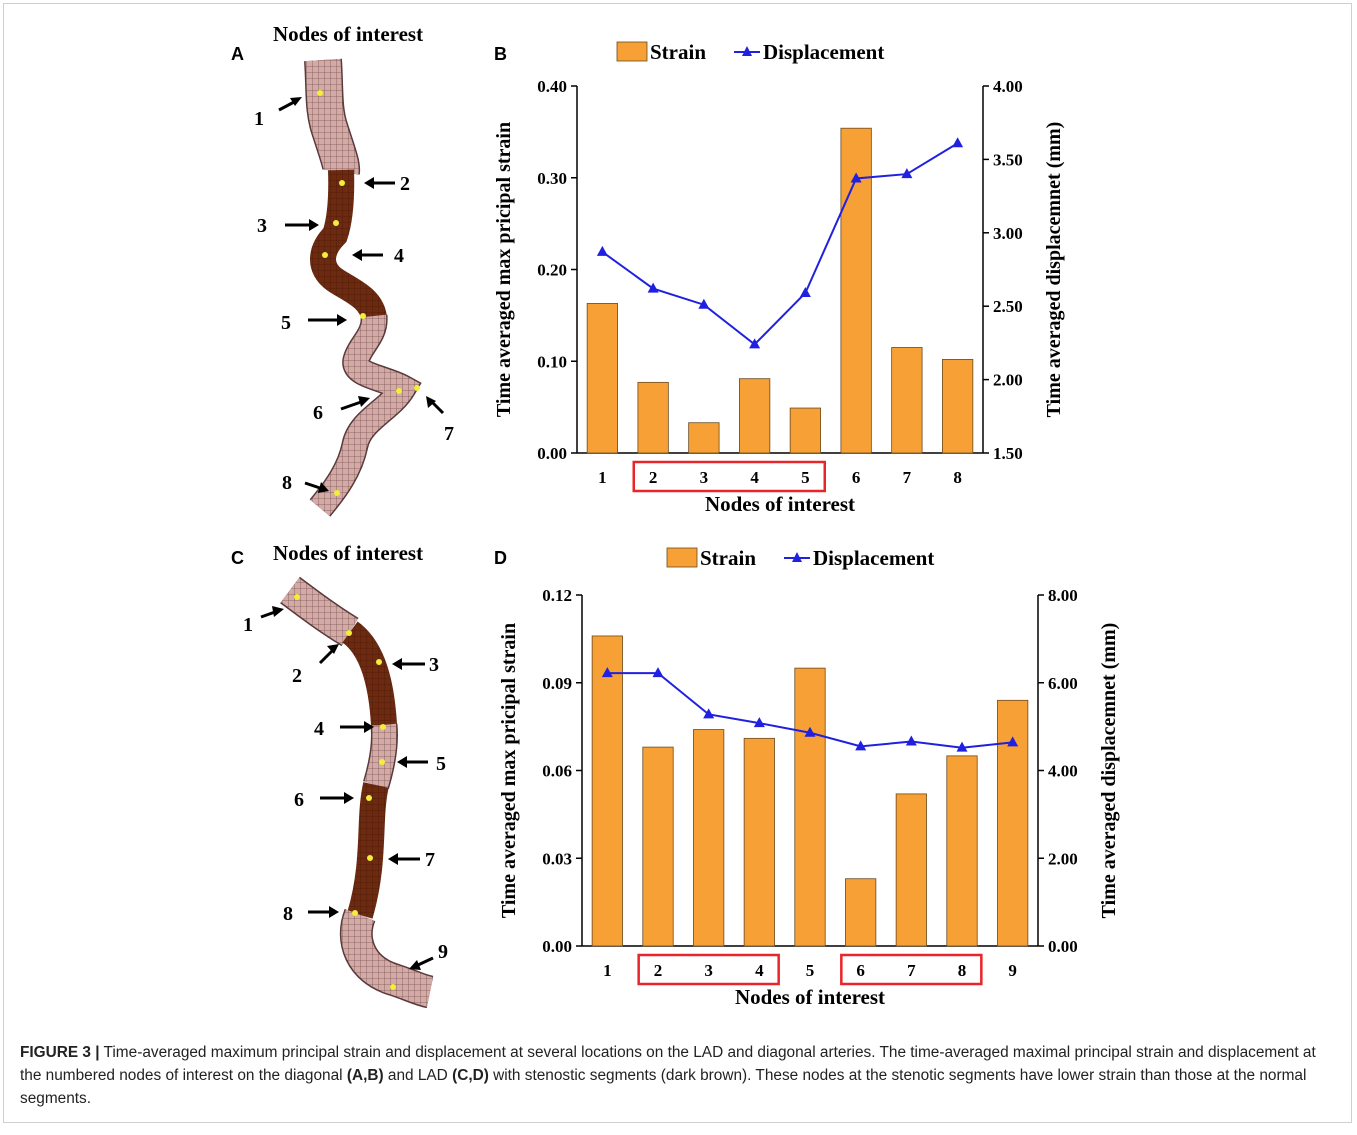 This screenshot has width=1357, height=1135. I want to click on legend-displacement-label: Displacement, so click(873, 558).